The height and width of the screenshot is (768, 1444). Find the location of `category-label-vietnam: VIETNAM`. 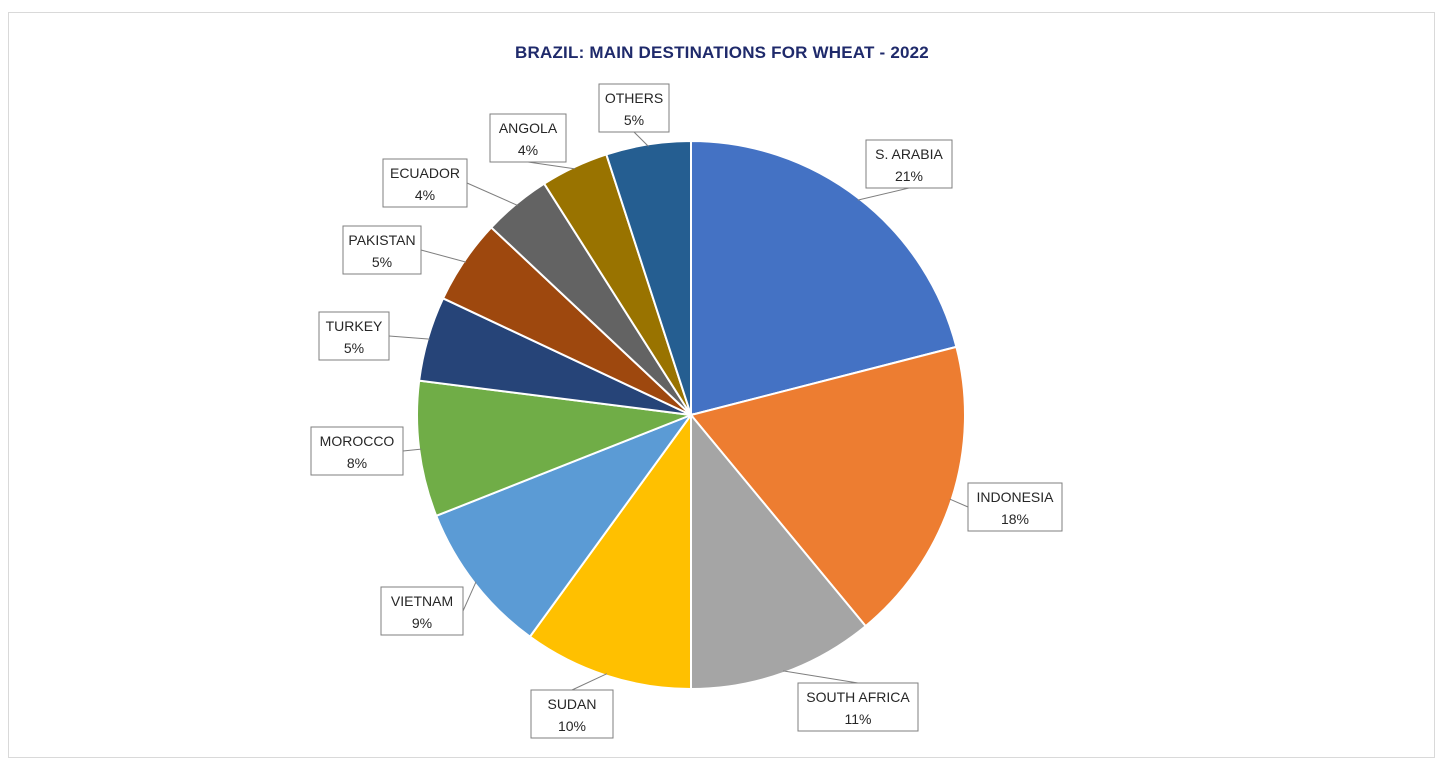

category-label-vietnam: VIETNAM is located at coordinates (422, 601).